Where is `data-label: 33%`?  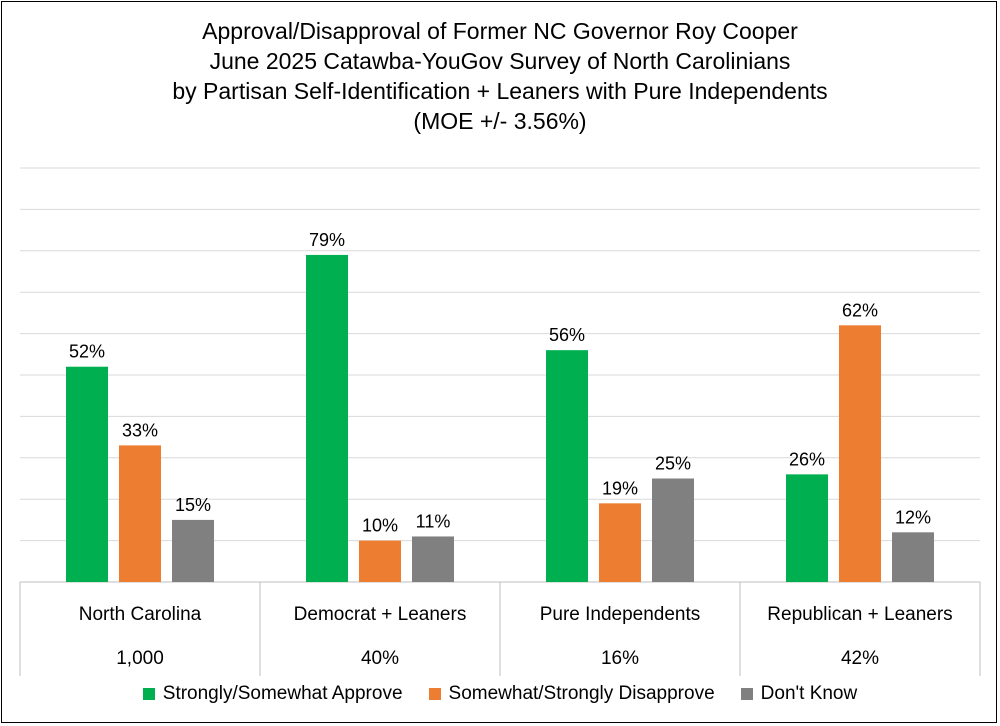
data-label: 33% is located at coordinates (140, 430).